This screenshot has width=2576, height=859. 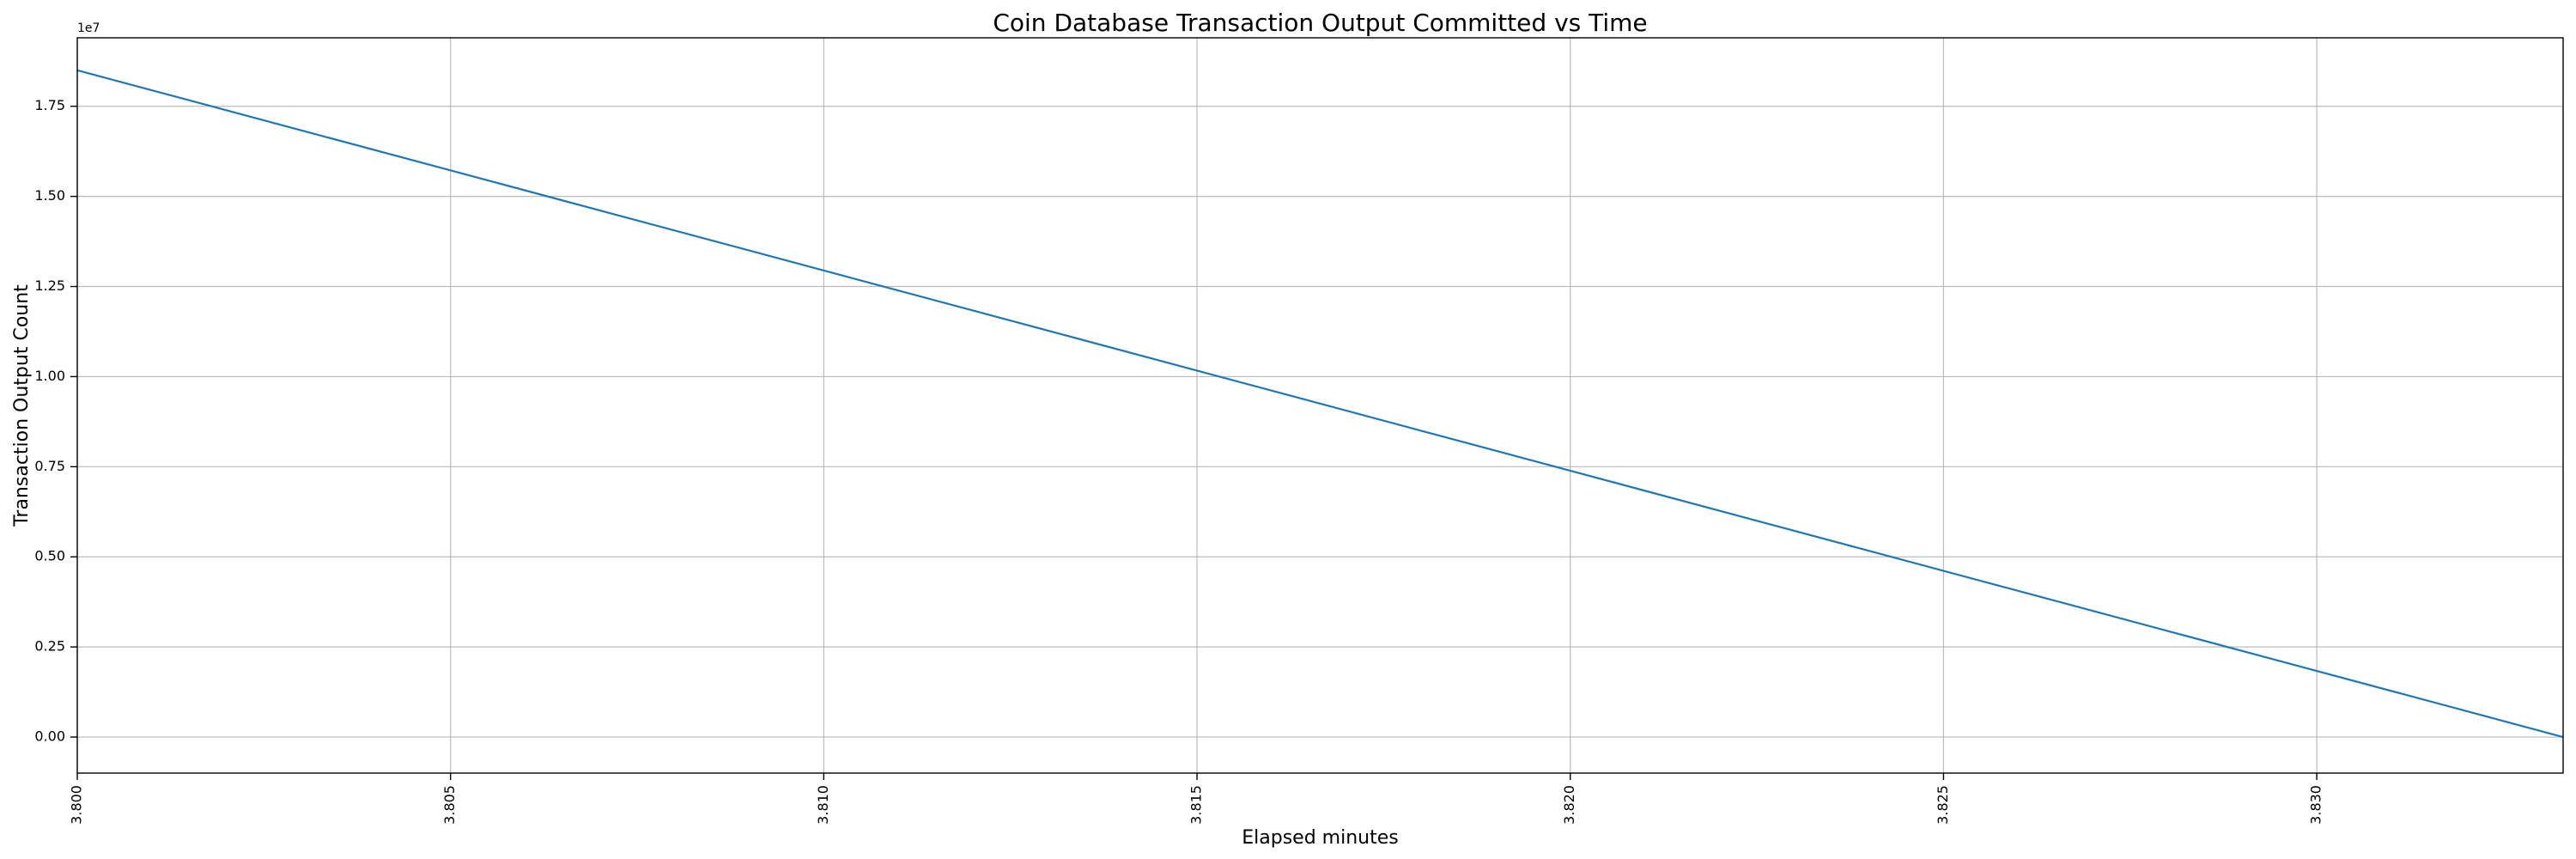 What do you see at coordinates (49, 376) in the screenshot?
I see `y-tick-label: 1.00` at bounding box center [49, 376].